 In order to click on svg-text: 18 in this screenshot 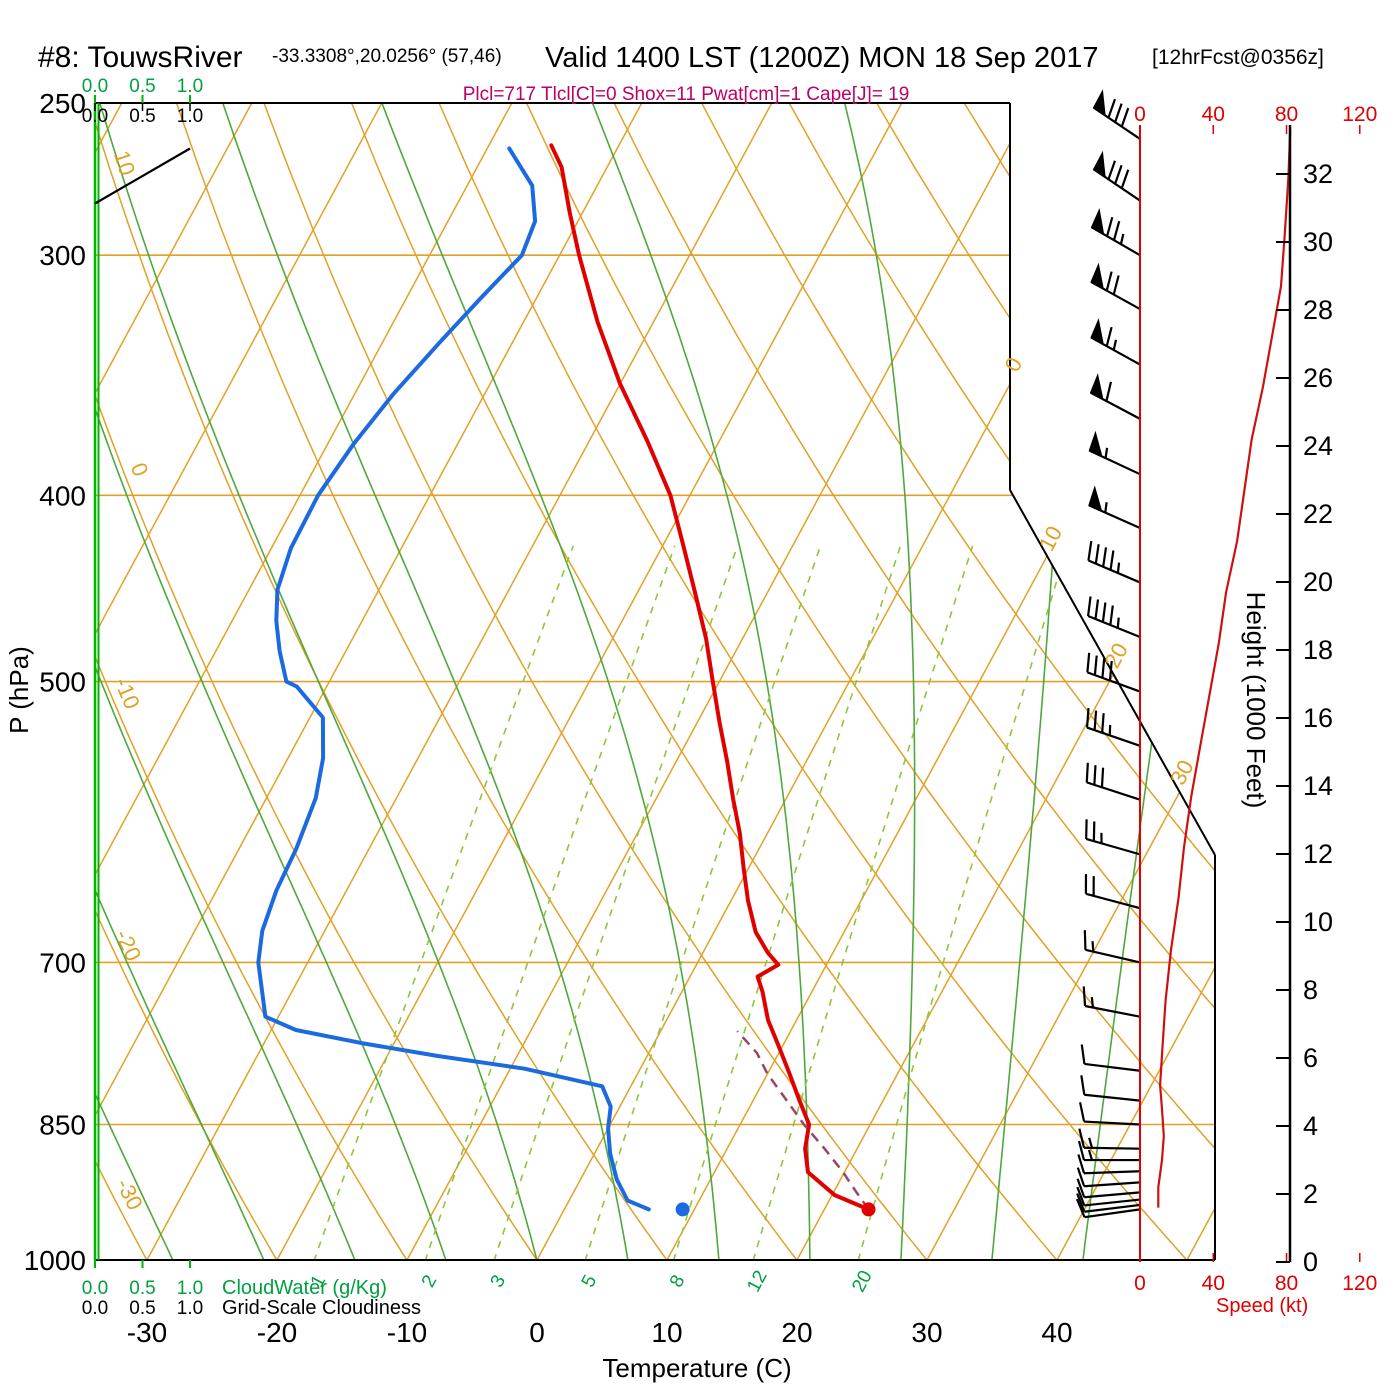, I will do `click(1318, 650)`.